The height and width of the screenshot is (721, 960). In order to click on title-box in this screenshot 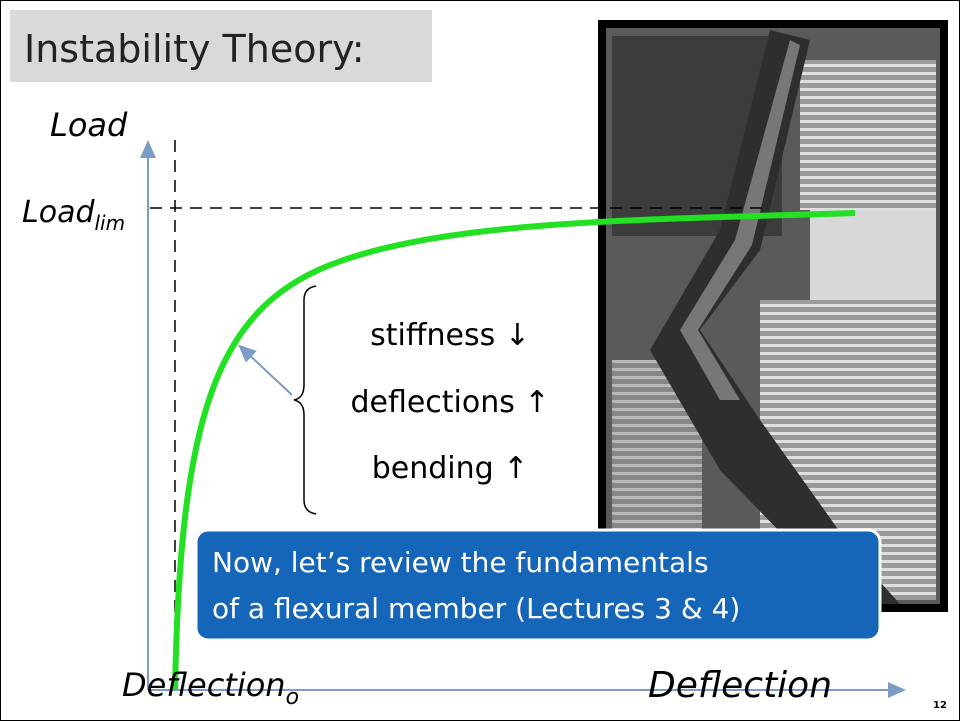, I will do `click(221, 46)`.